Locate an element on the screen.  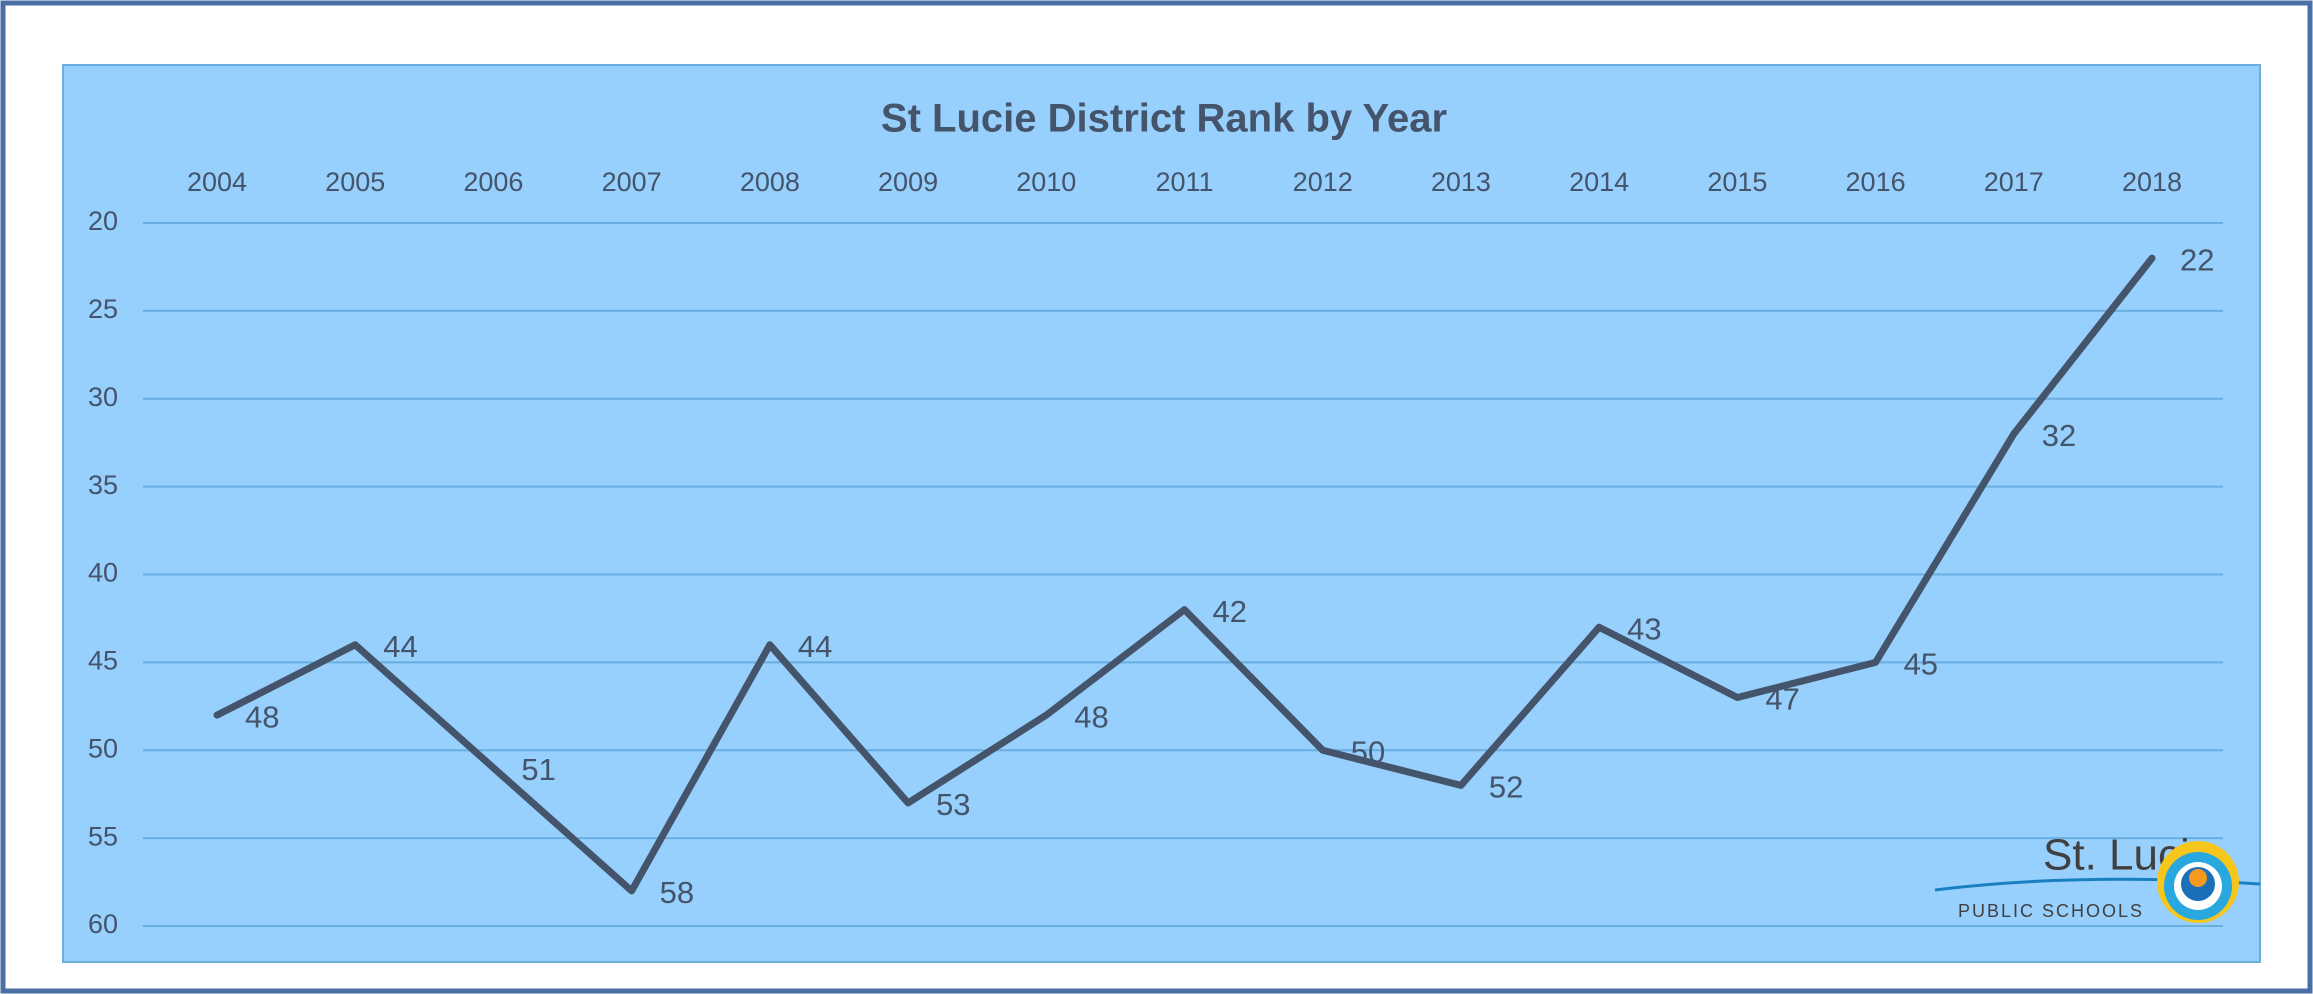
x-tick-label: 2009 is located at coordinates (908, 182).